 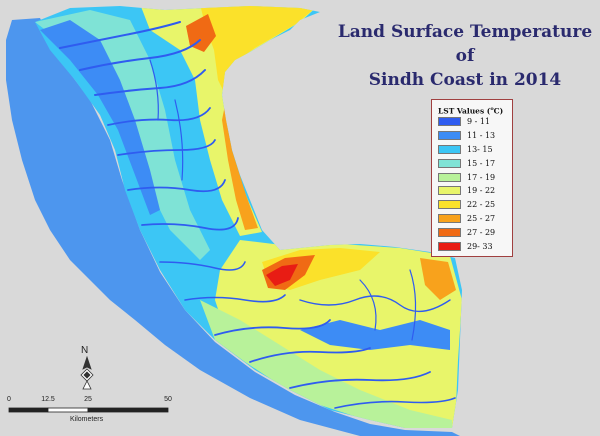 What do you see at coordinates (471, 111) in the screenshot?
I see `legend-title: LST Values (oC)` at bounding box center [471, 111].